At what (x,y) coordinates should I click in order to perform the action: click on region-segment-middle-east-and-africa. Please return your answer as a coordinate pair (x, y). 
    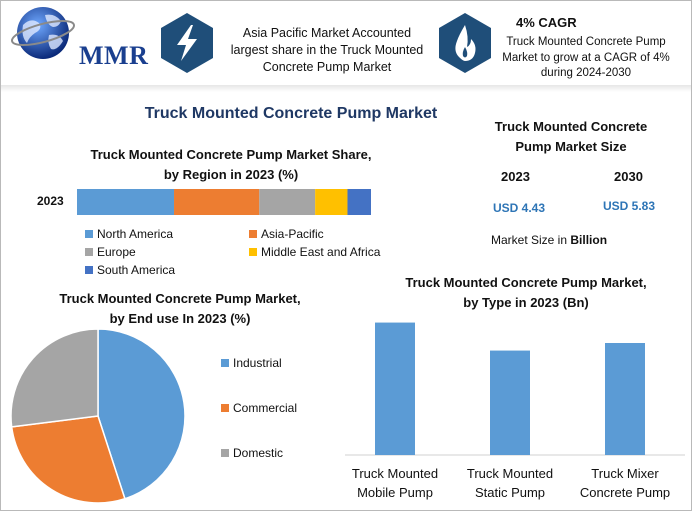
    Looking at the image, I should click on (331, 202).